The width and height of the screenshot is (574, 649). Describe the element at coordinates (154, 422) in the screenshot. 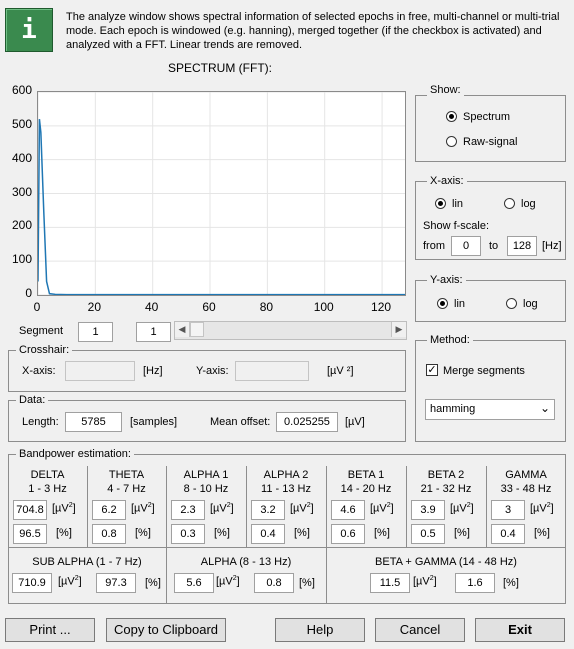

I see `length-unit: [samples]` at that location.